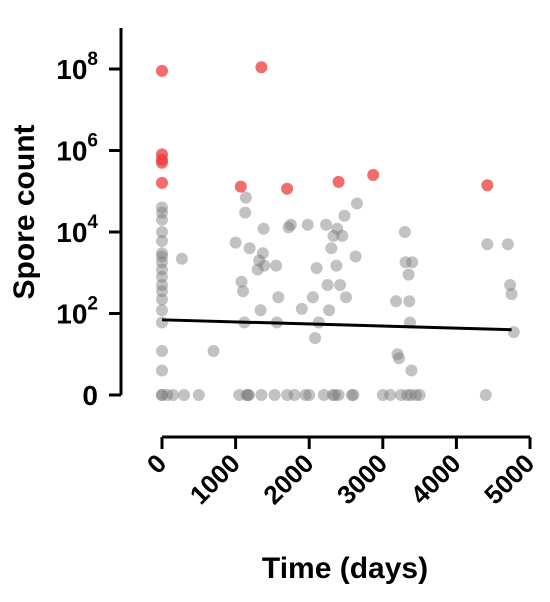 This screenshot has height=602, width=550. I want to click on x-tick-label: 3000, so click(362, 479).